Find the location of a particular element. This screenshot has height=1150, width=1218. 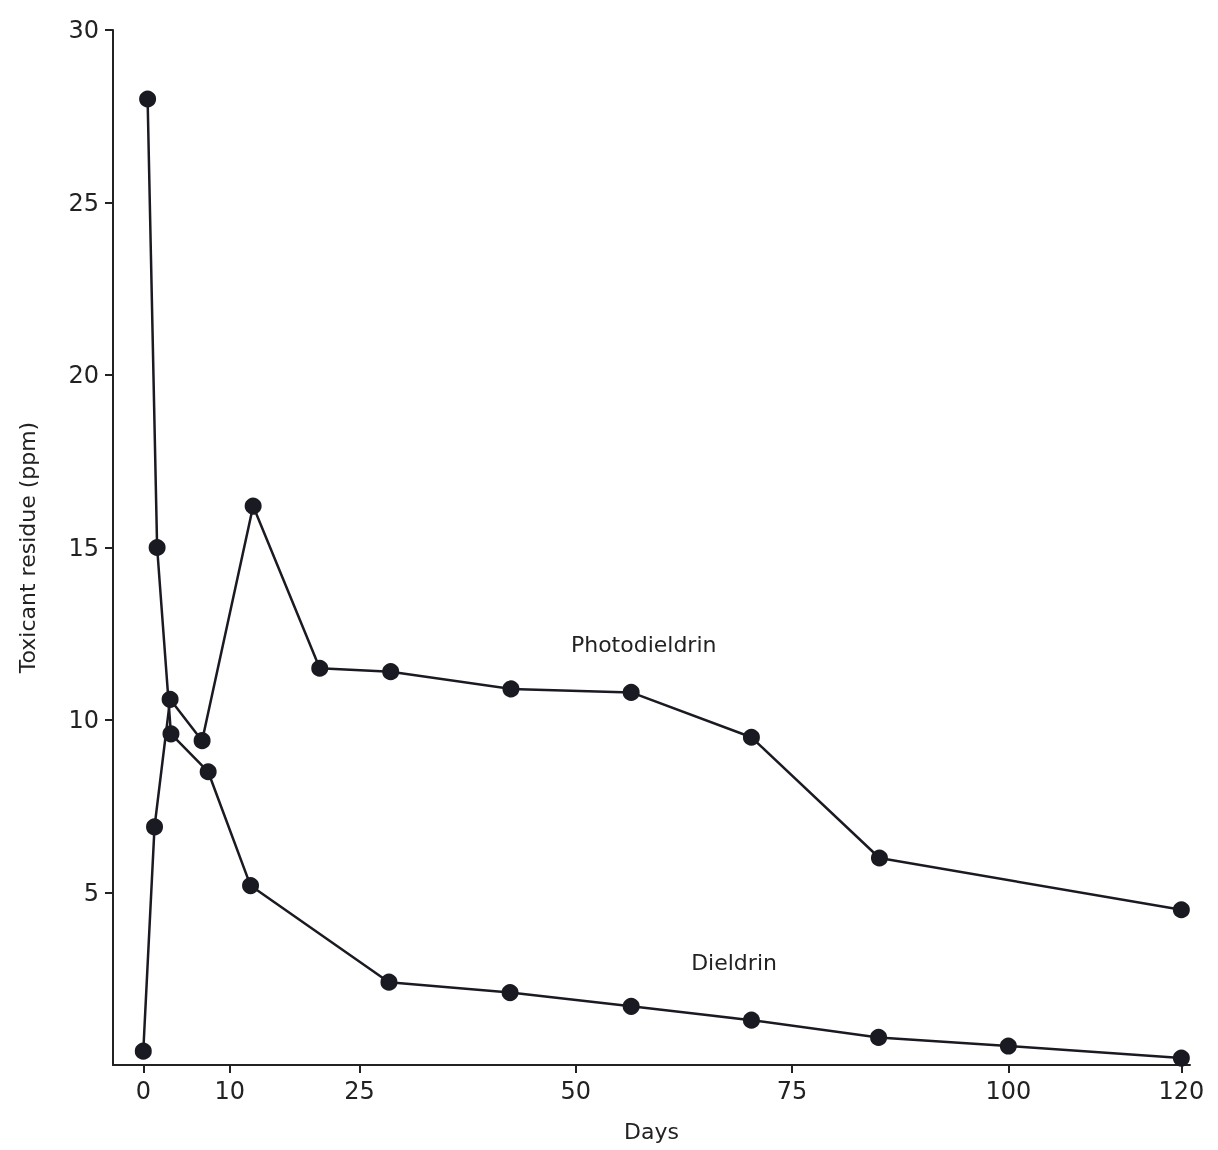

x-tick-label: 0 is located at coordinates (143, 1091).